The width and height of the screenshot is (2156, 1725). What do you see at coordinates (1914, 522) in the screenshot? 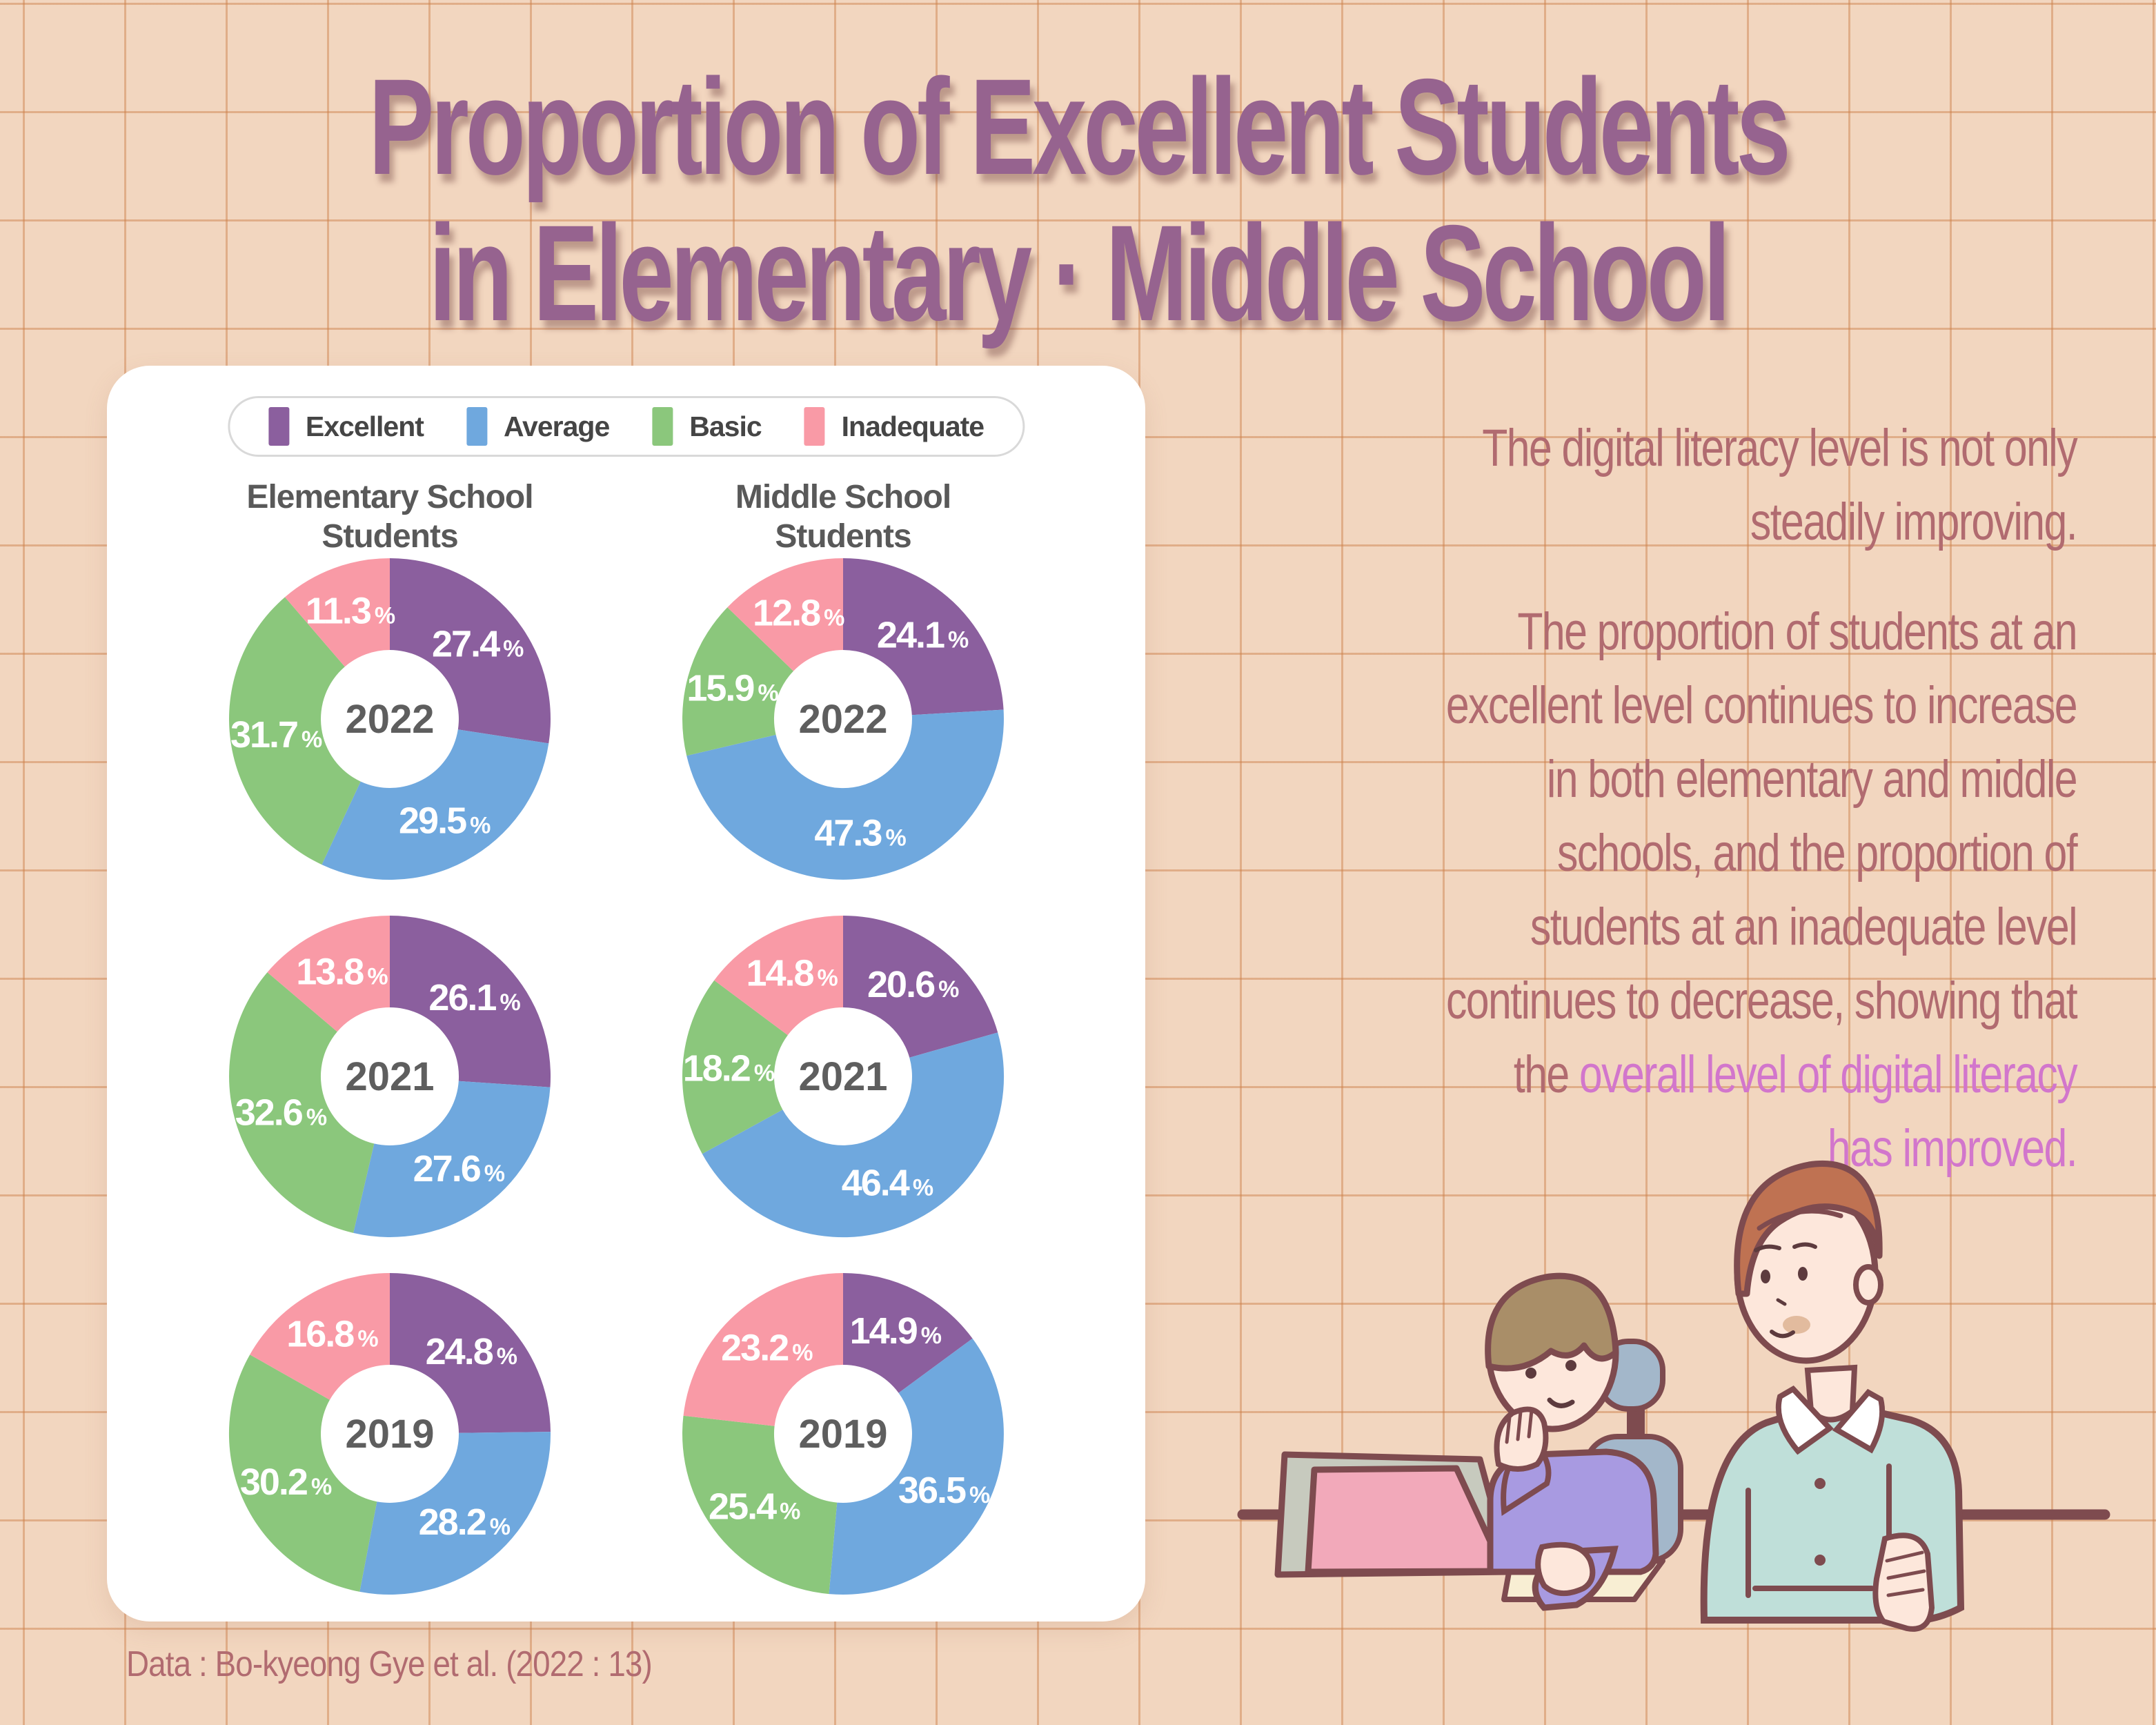
I see `commentary-line: steadily improving.` at bounding box center [1914, 522].